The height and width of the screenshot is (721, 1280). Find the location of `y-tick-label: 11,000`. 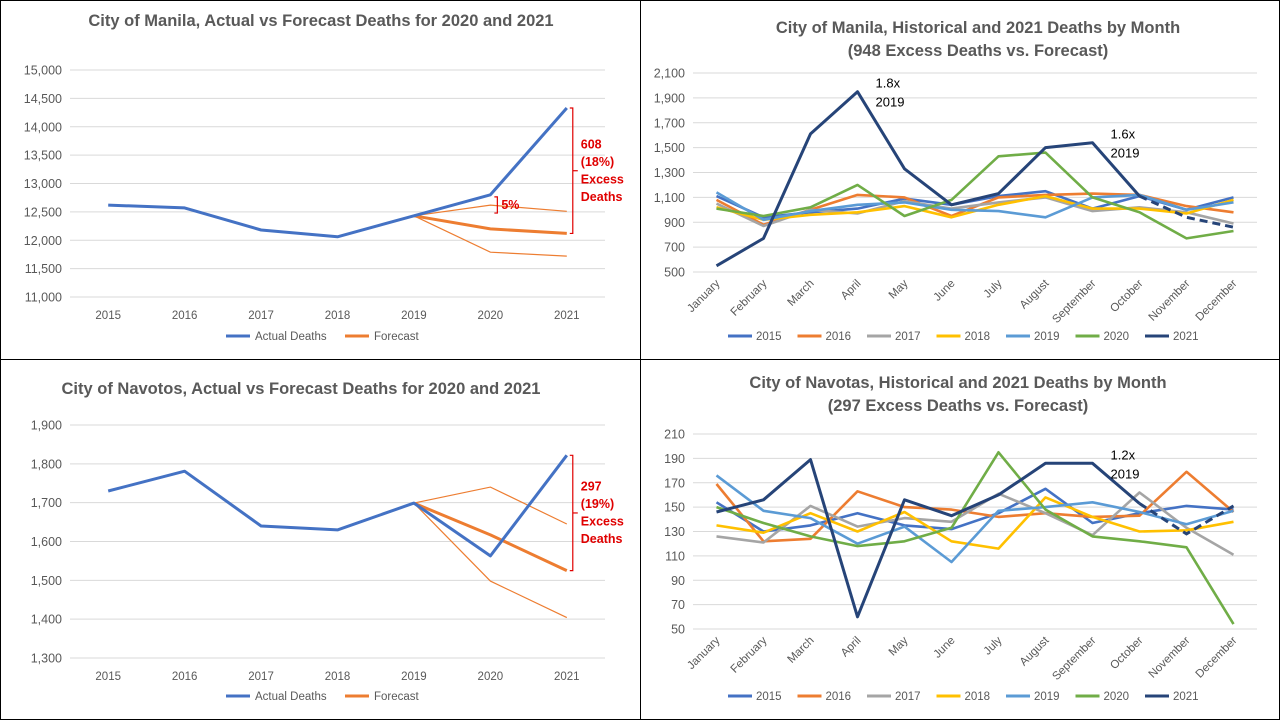

y-tick-label: 11,000 is located at coordinates (43, 298).